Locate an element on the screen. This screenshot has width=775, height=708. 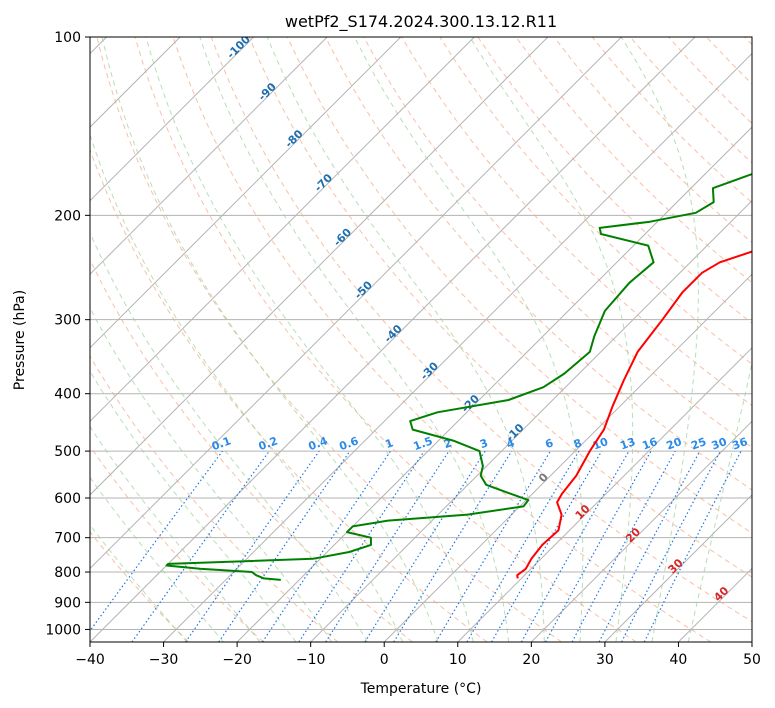
mixing-ratio-label: 4 is located at coordinates (511, 443).